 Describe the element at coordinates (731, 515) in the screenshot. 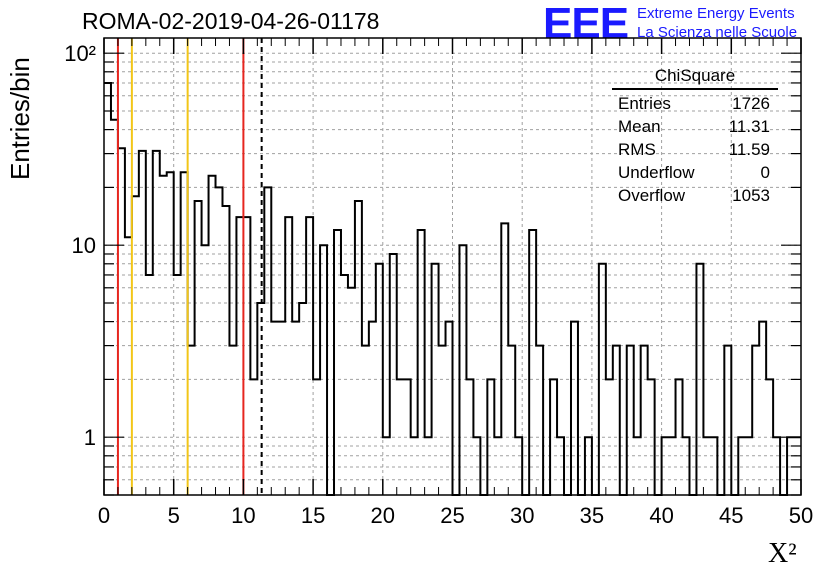

I see `x-tick-label: 45` at that location.